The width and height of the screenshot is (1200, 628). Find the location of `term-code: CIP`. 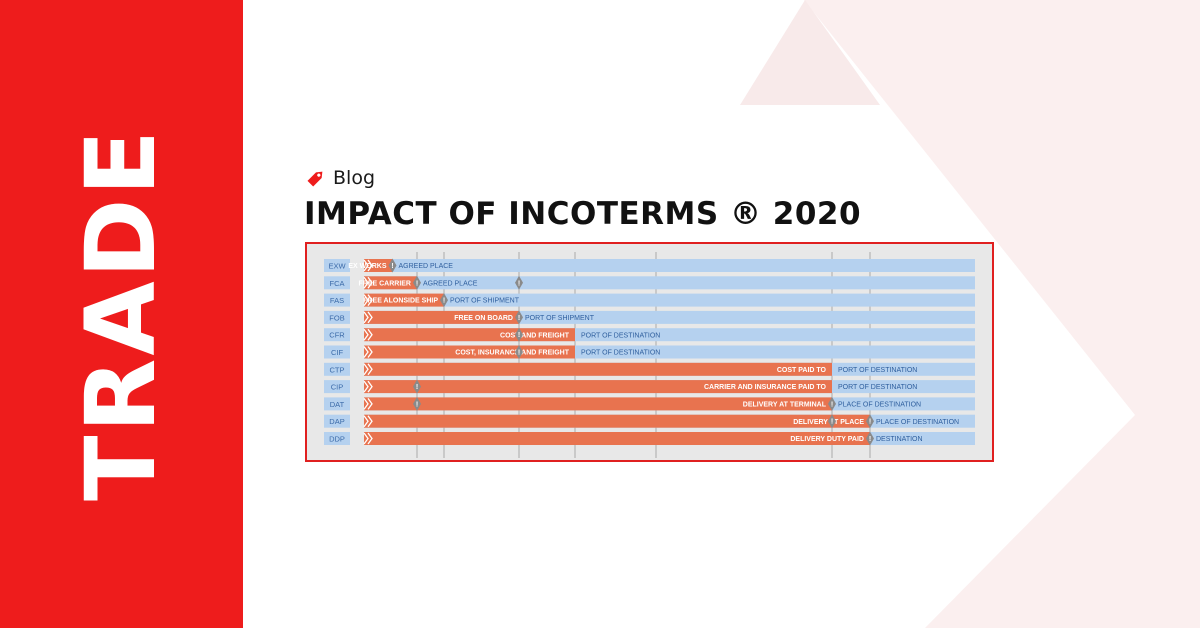

term-code: CIP is located at coordinates (337, 387).